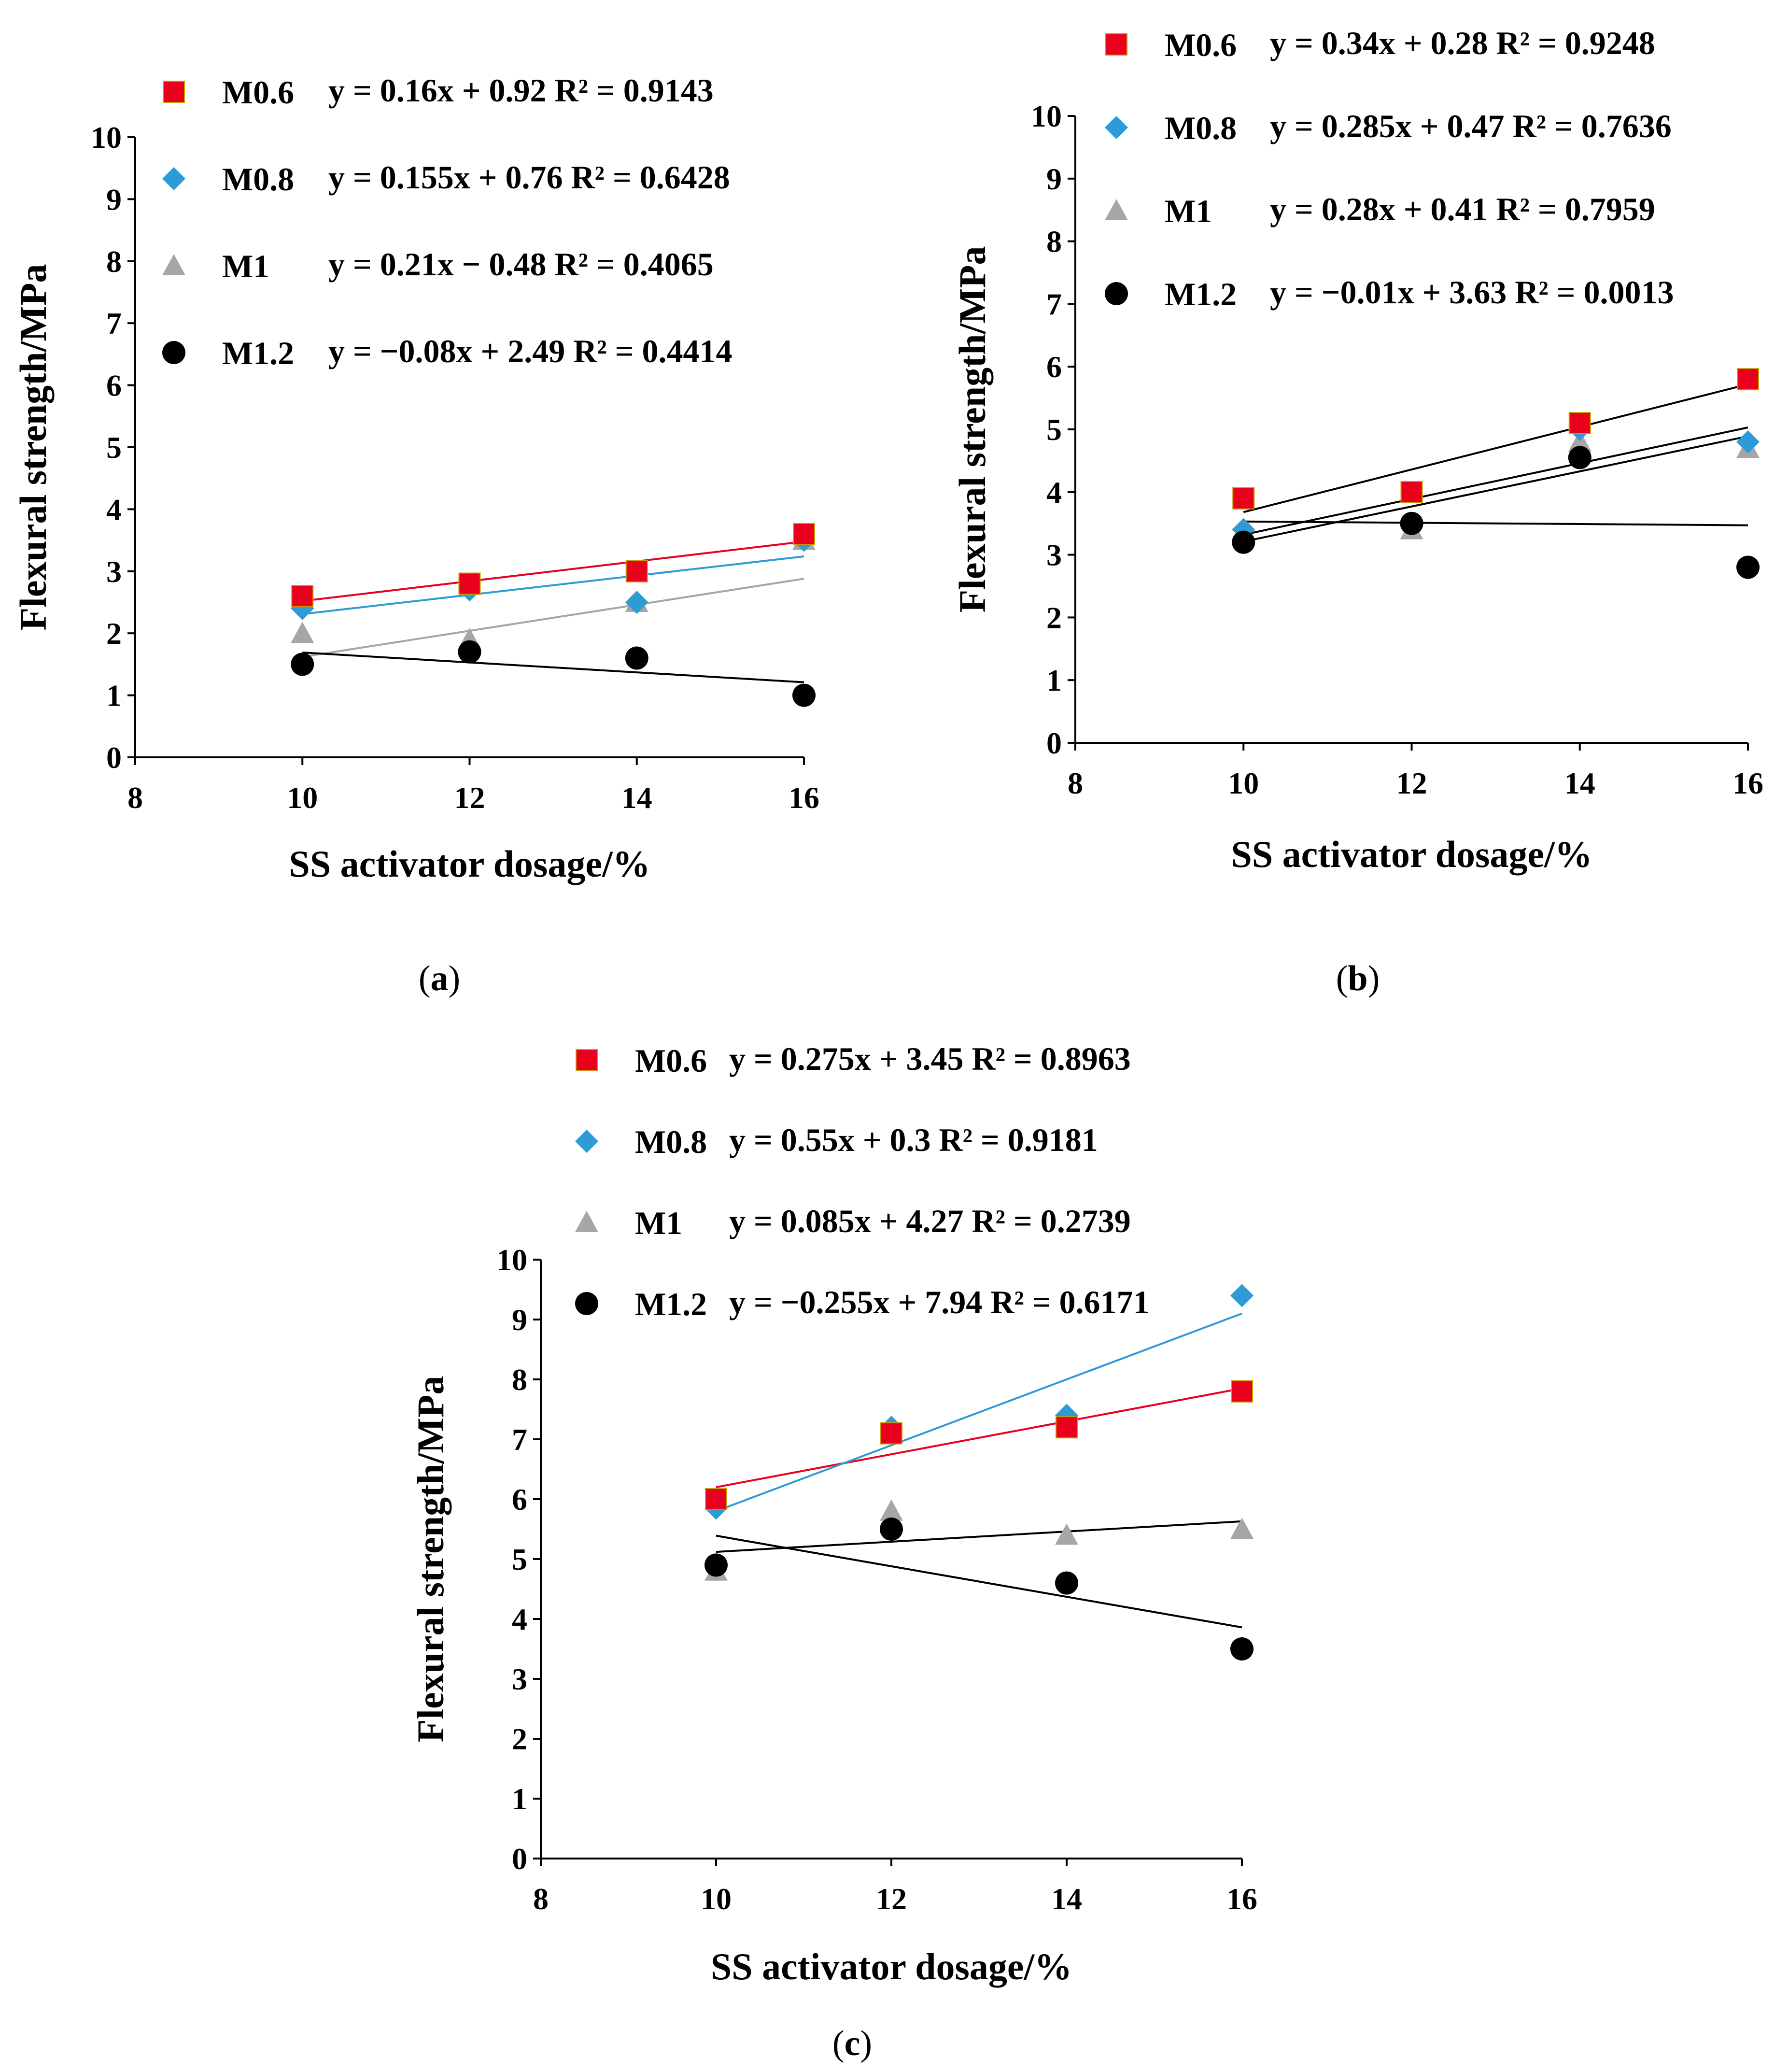  What do you see at coordinates (521, 264) in the screenshot?
I see `legend-equation-M1: y = 0.21x − 0.48 R² = 0.4065` at bounding box center [521, 264].